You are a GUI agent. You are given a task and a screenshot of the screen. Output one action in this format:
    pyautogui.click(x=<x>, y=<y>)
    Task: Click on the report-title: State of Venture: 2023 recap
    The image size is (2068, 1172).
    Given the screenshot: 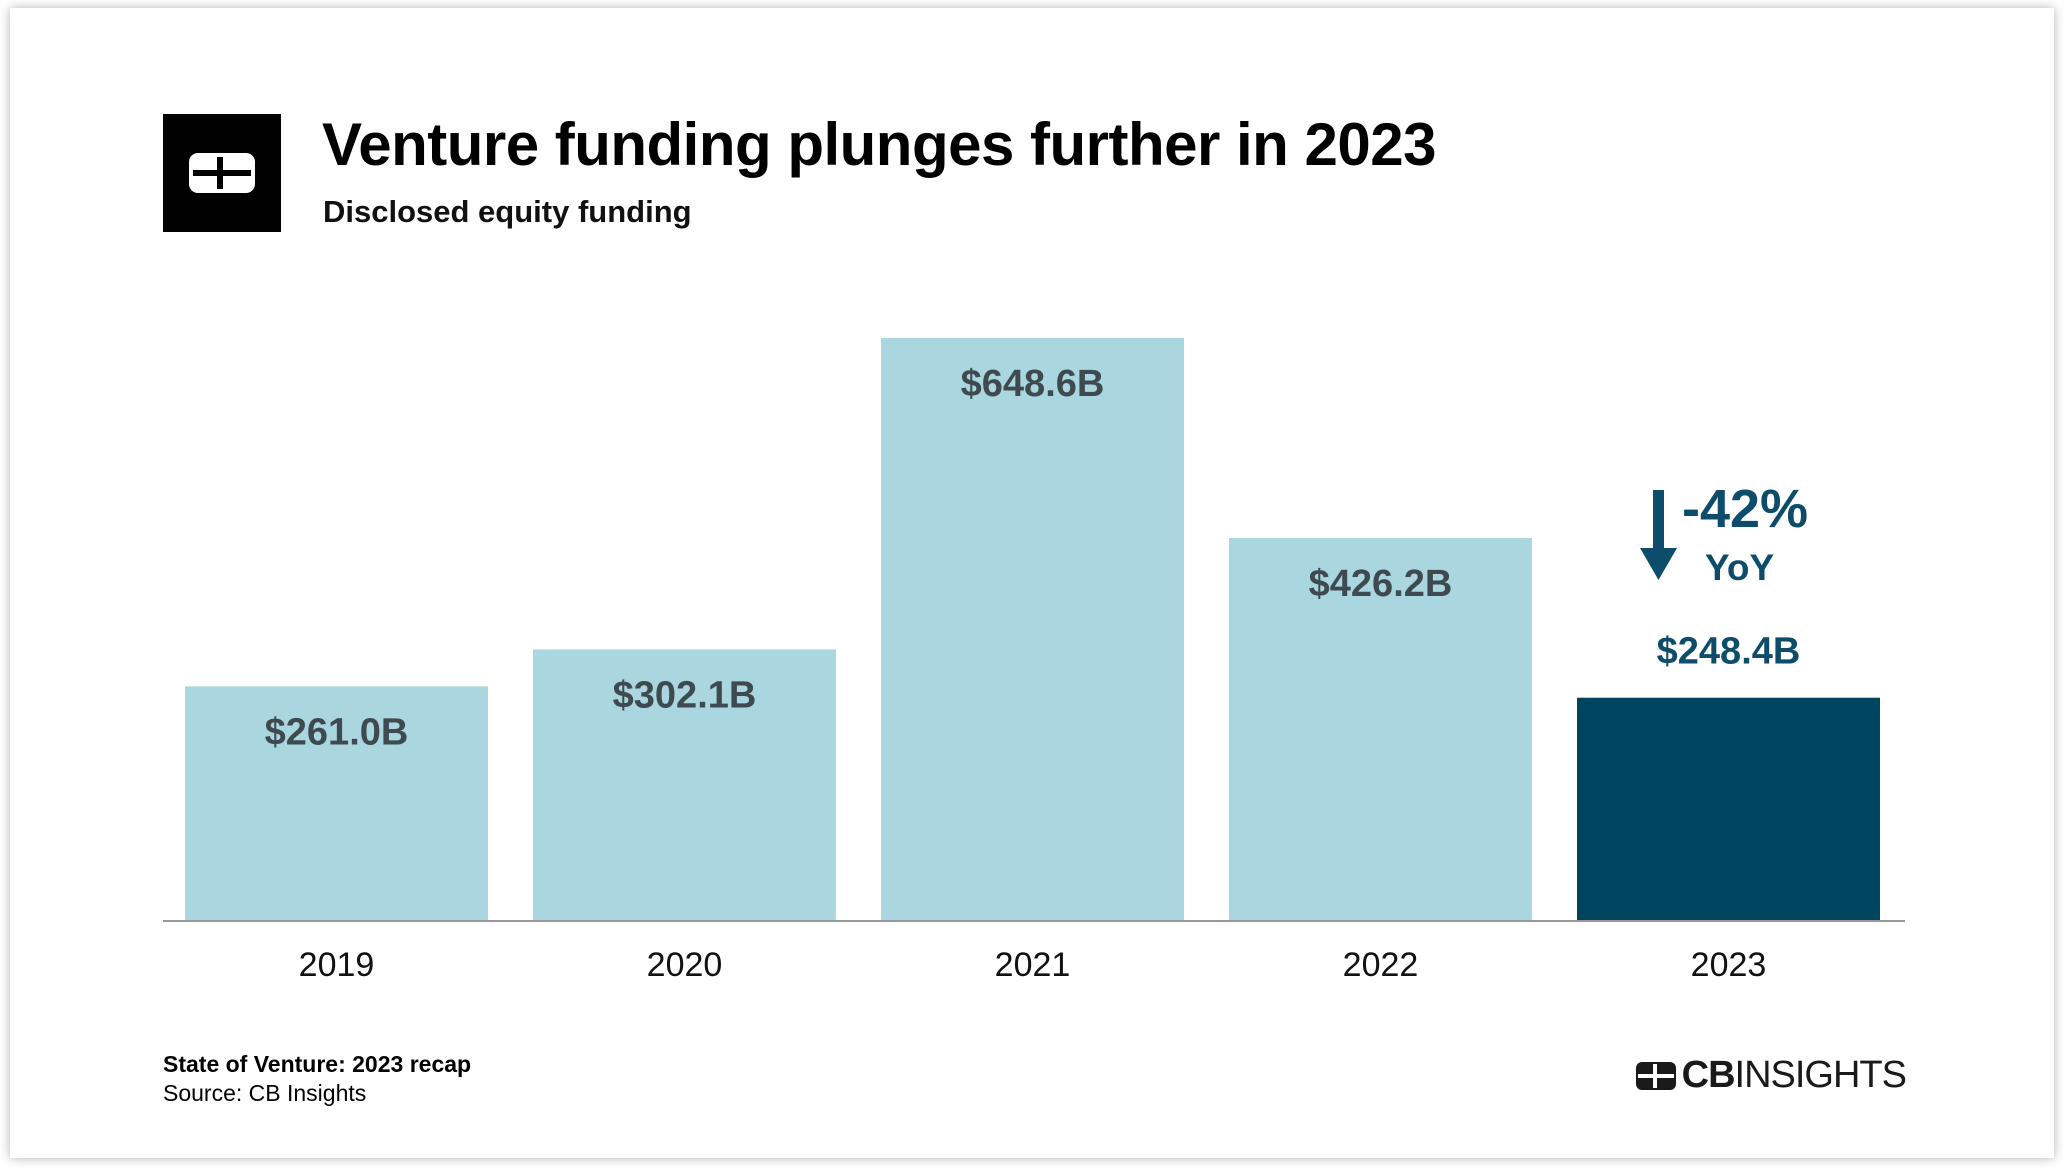 What is the action you would take?
    pyautogui.click(x=317, y=1064)
    